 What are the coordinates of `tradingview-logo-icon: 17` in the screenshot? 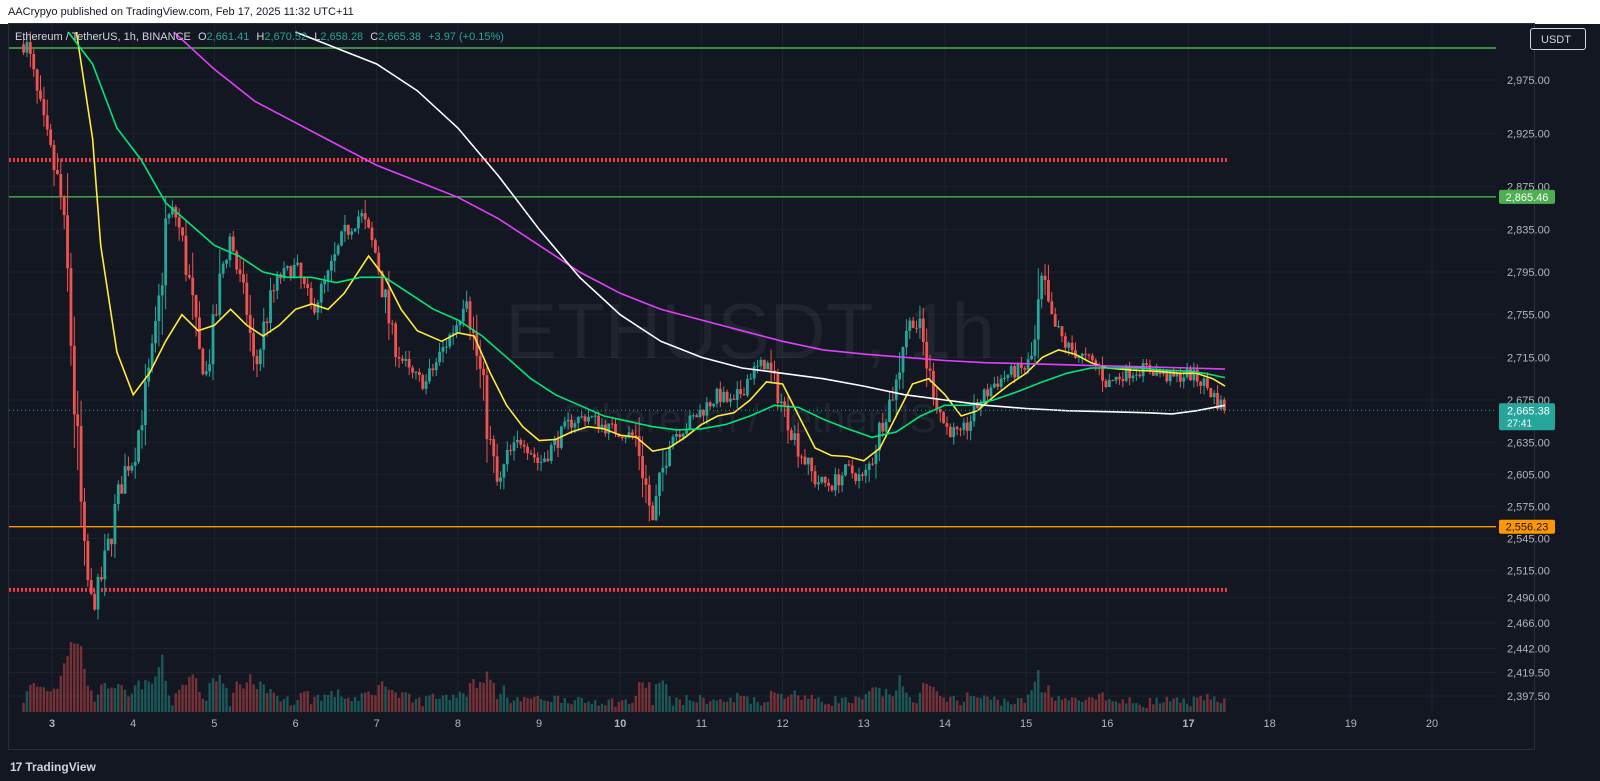 It's located at (16, 767).